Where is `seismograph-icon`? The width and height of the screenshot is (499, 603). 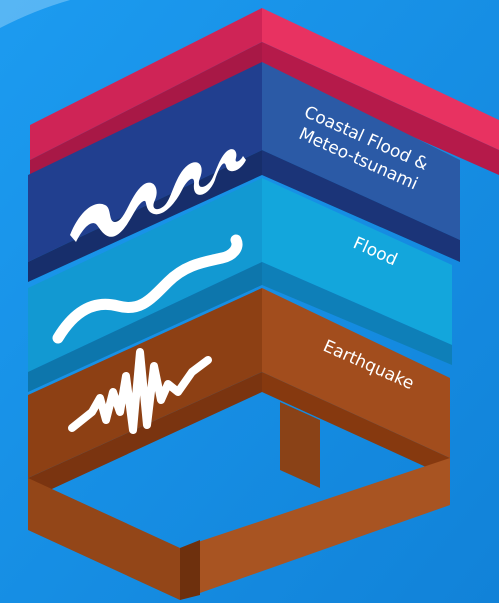
seismograph-icon is located at coordinates (140, 391).